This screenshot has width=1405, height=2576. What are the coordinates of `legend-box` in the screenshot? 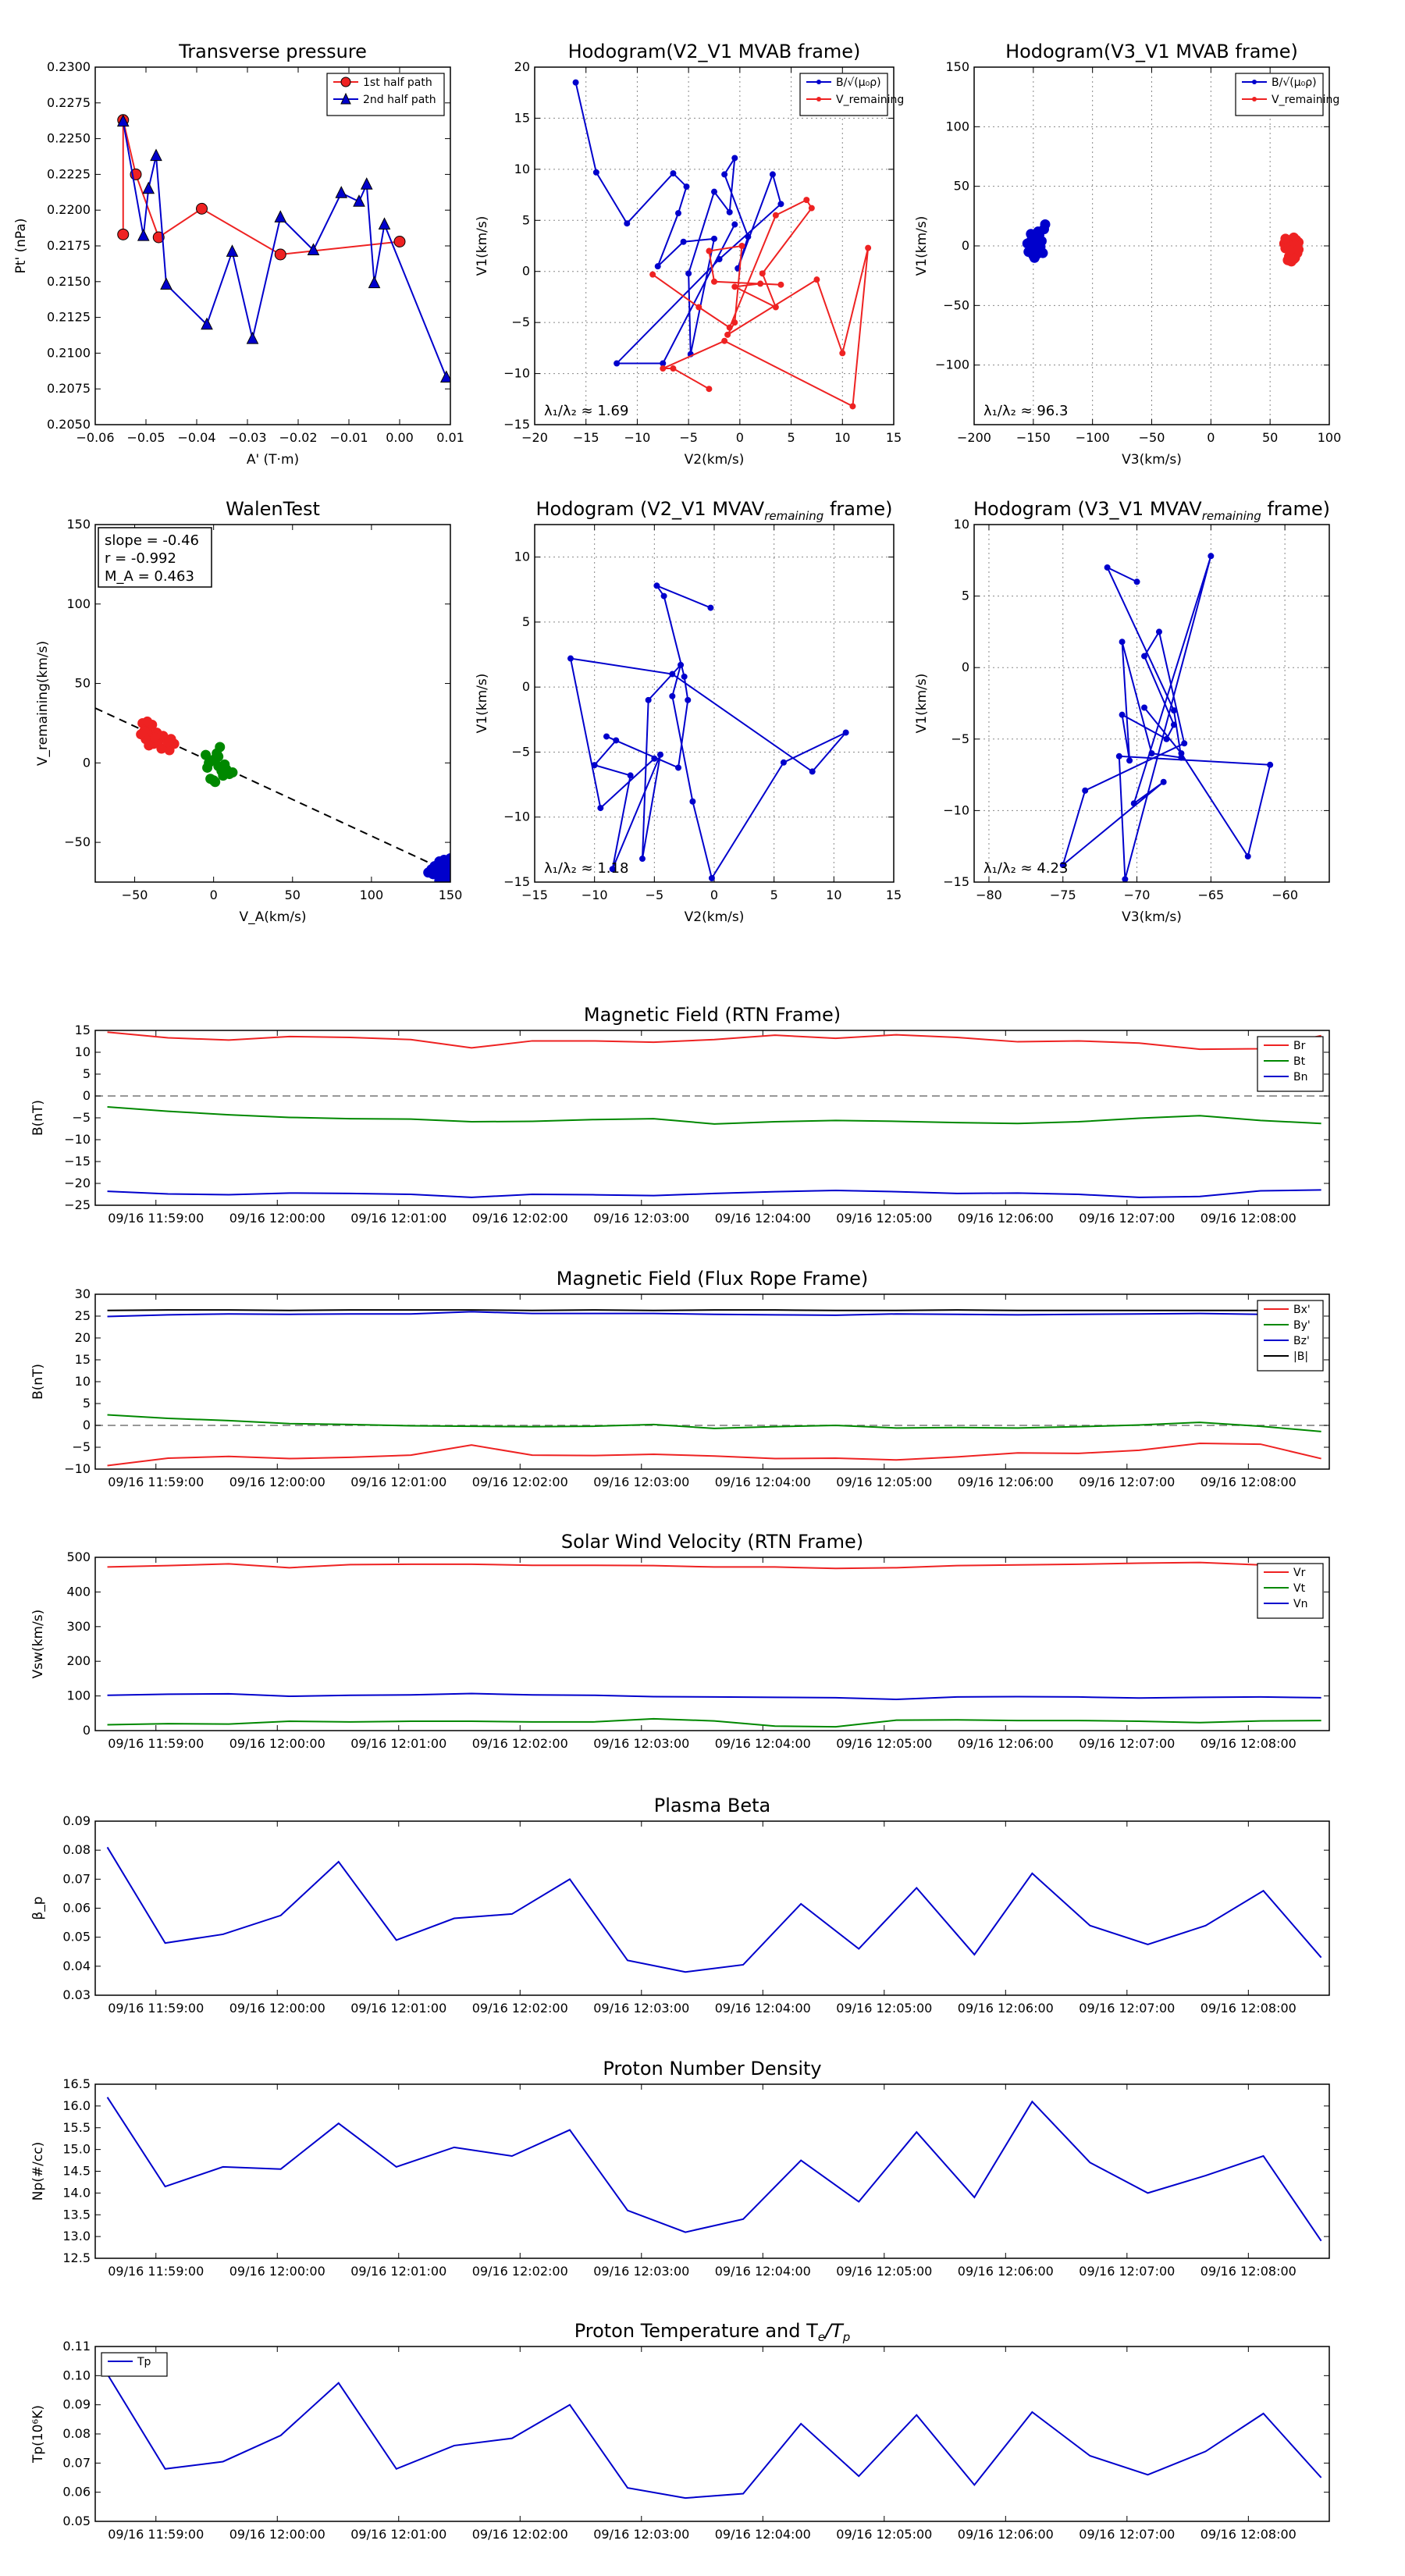 It's located at (1280, 94).